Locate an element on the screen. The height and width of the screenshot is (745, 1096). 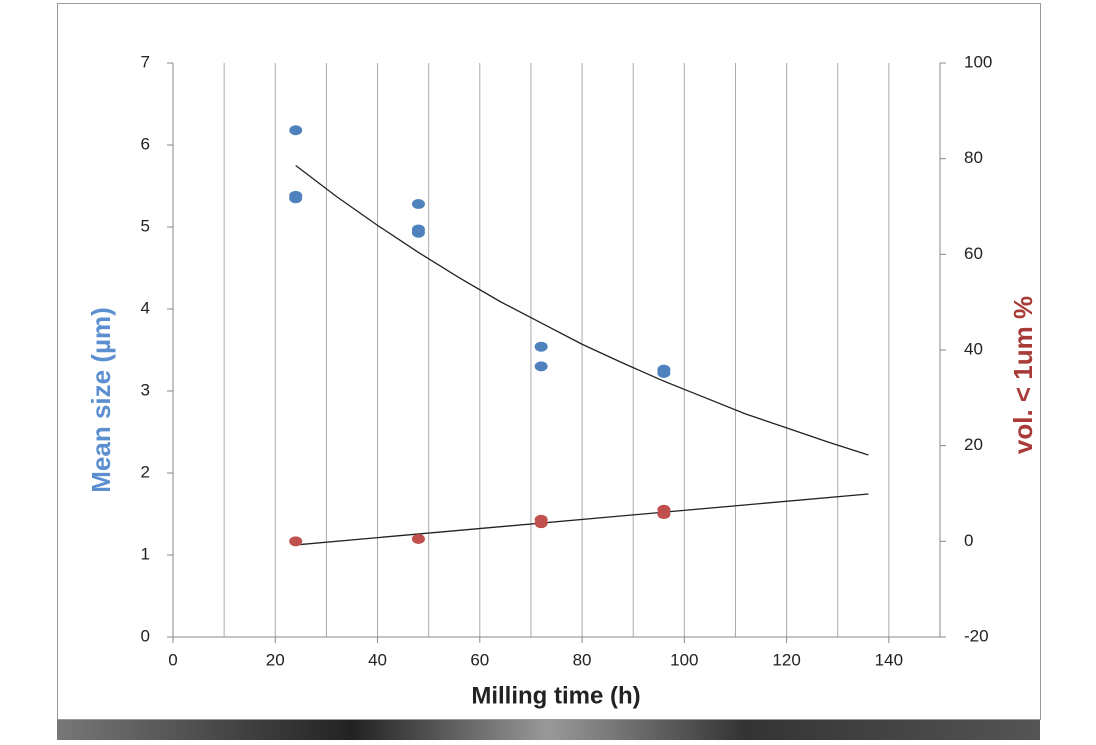
y-tick-label: 4 is located at coordinates (145, 307).